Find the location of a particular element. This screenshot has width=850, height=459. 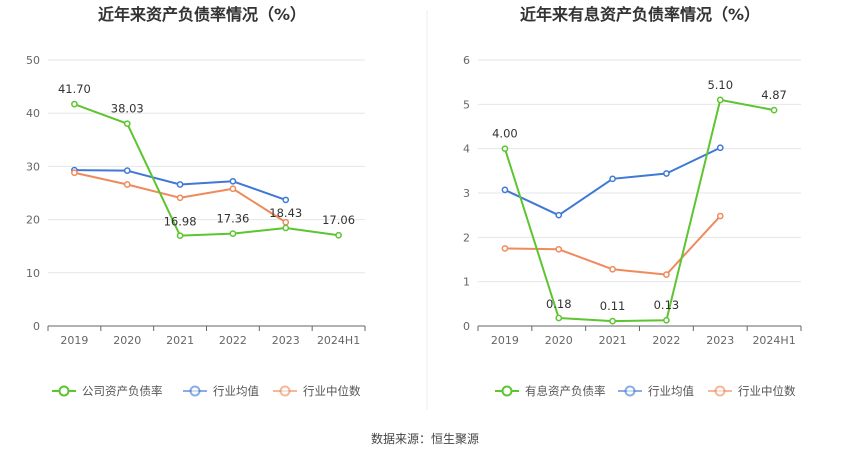

y-tick-label: 1 is located at coordinates (466, 282).